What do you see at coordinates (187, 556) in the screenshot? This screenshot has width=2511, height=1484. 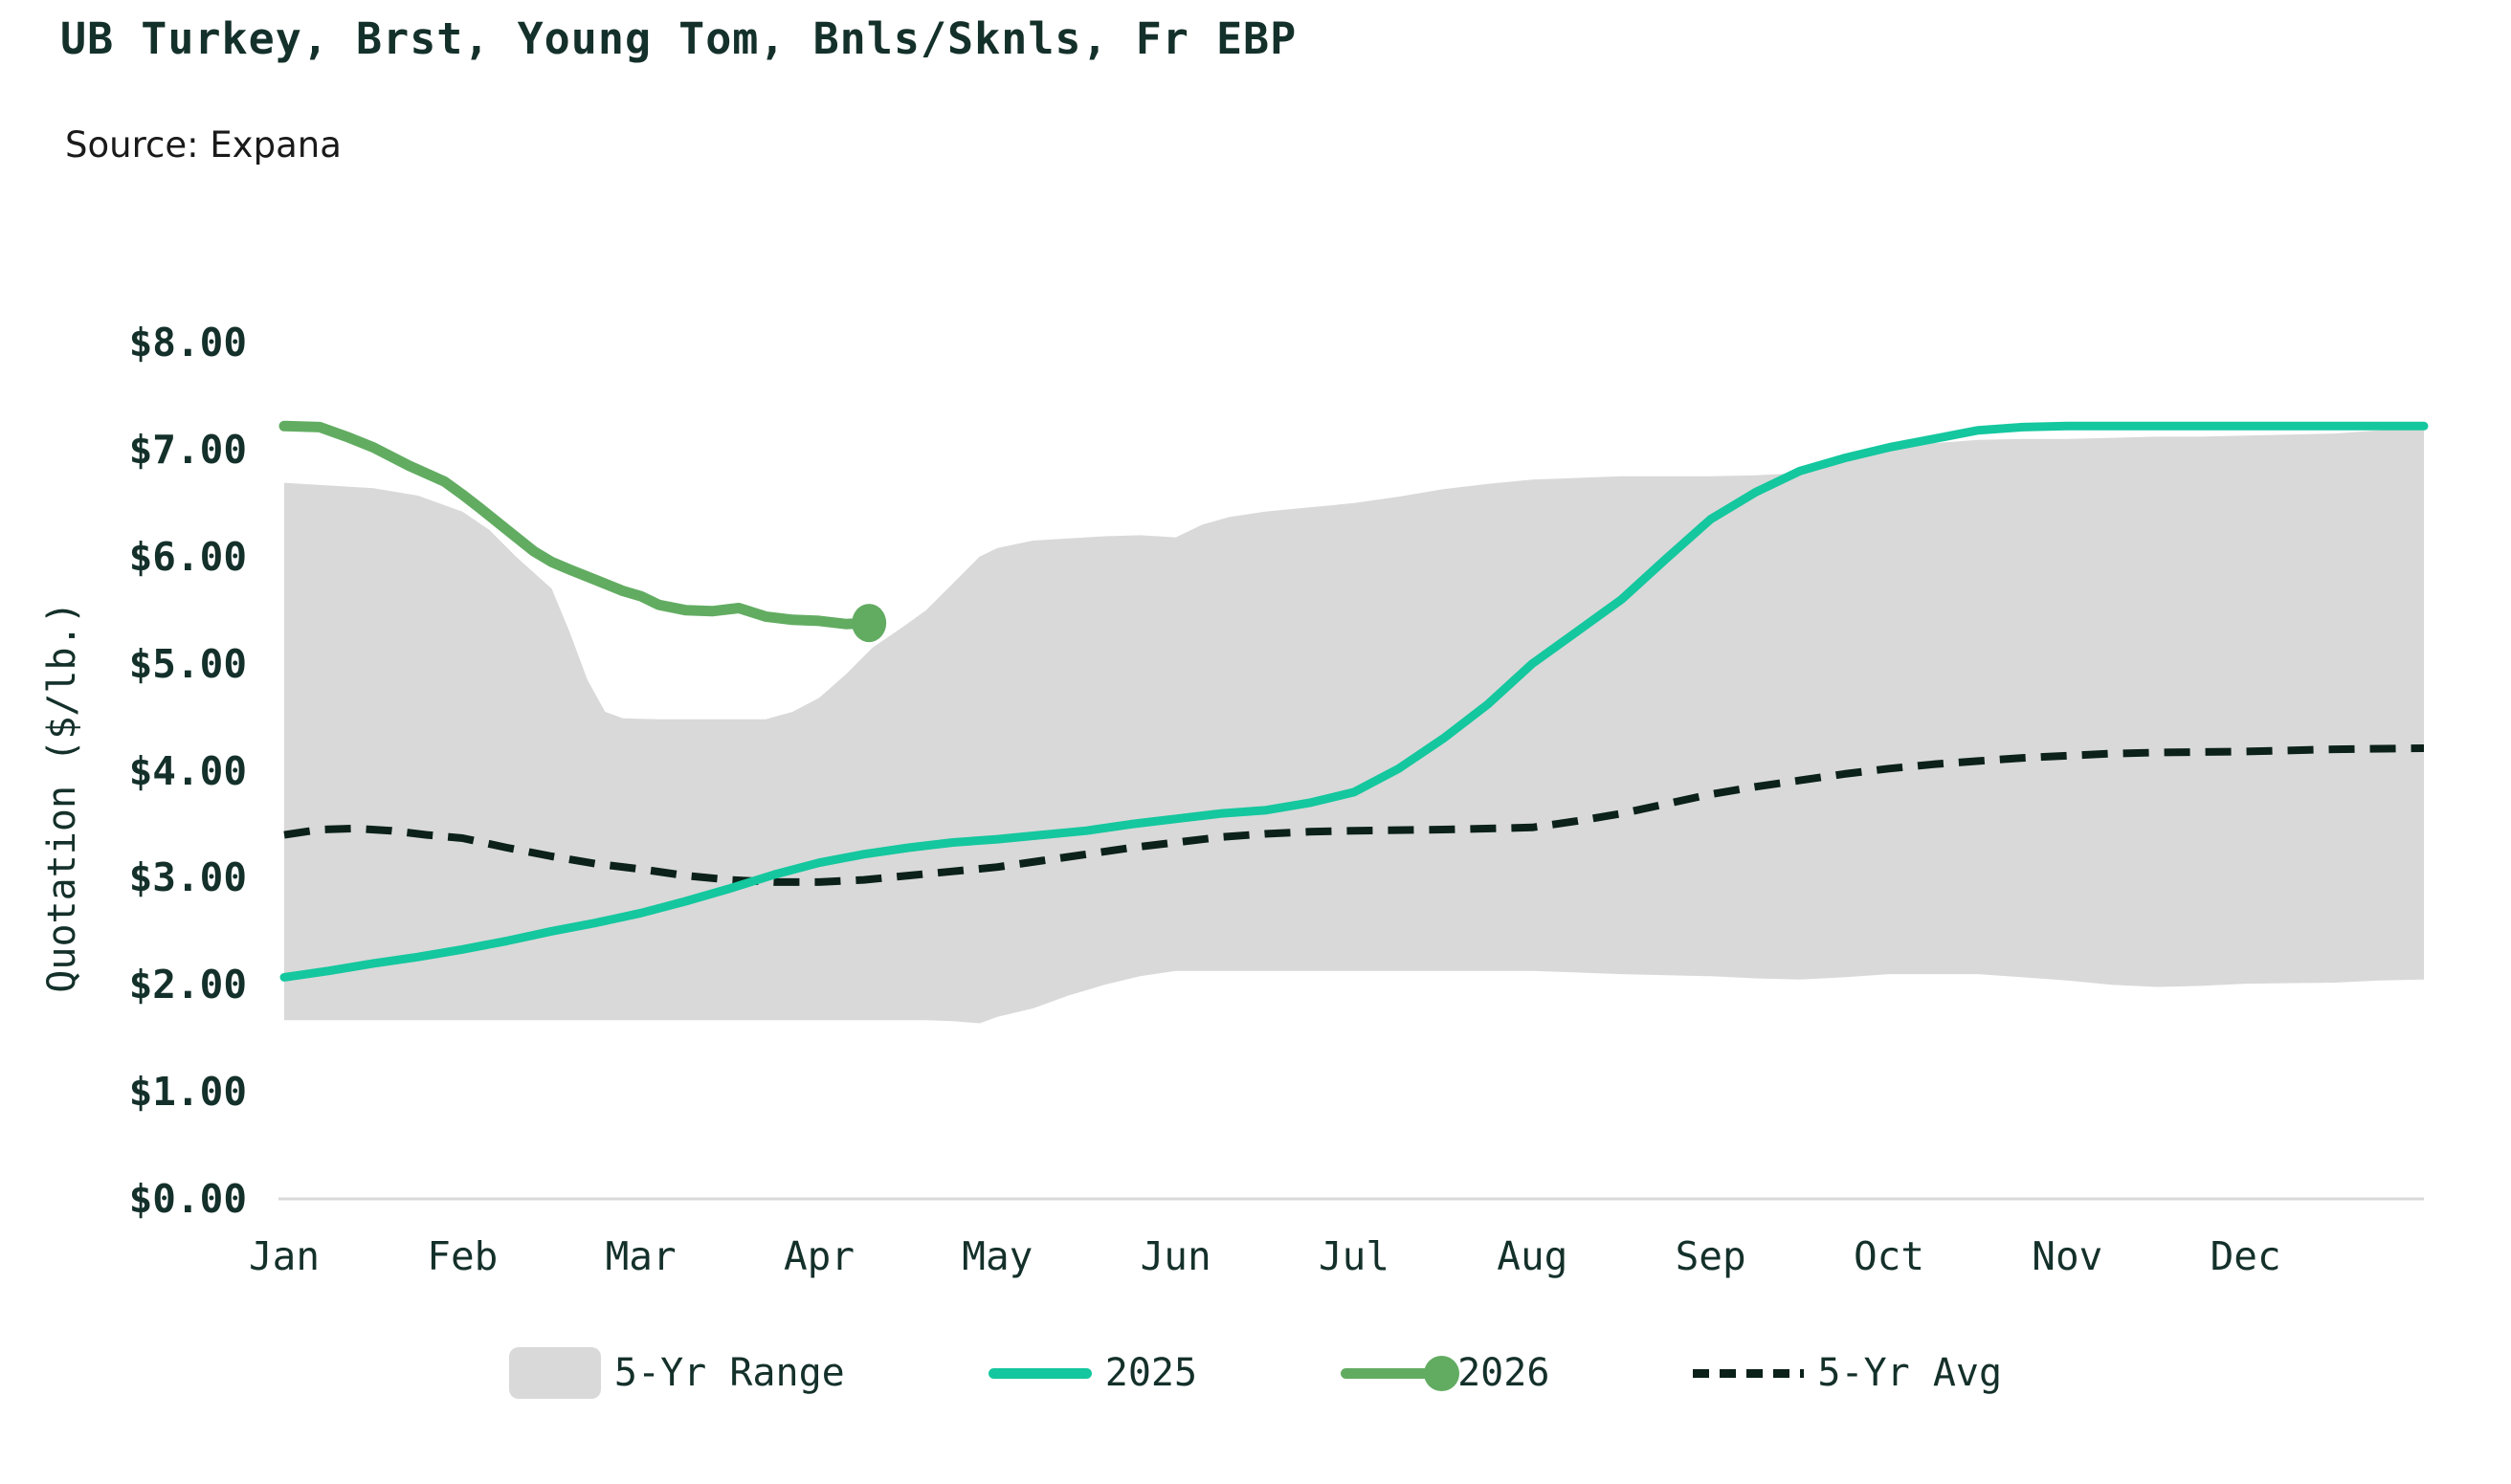 I see `y-tick-label: $6.00` at bounding box center [187, 556].